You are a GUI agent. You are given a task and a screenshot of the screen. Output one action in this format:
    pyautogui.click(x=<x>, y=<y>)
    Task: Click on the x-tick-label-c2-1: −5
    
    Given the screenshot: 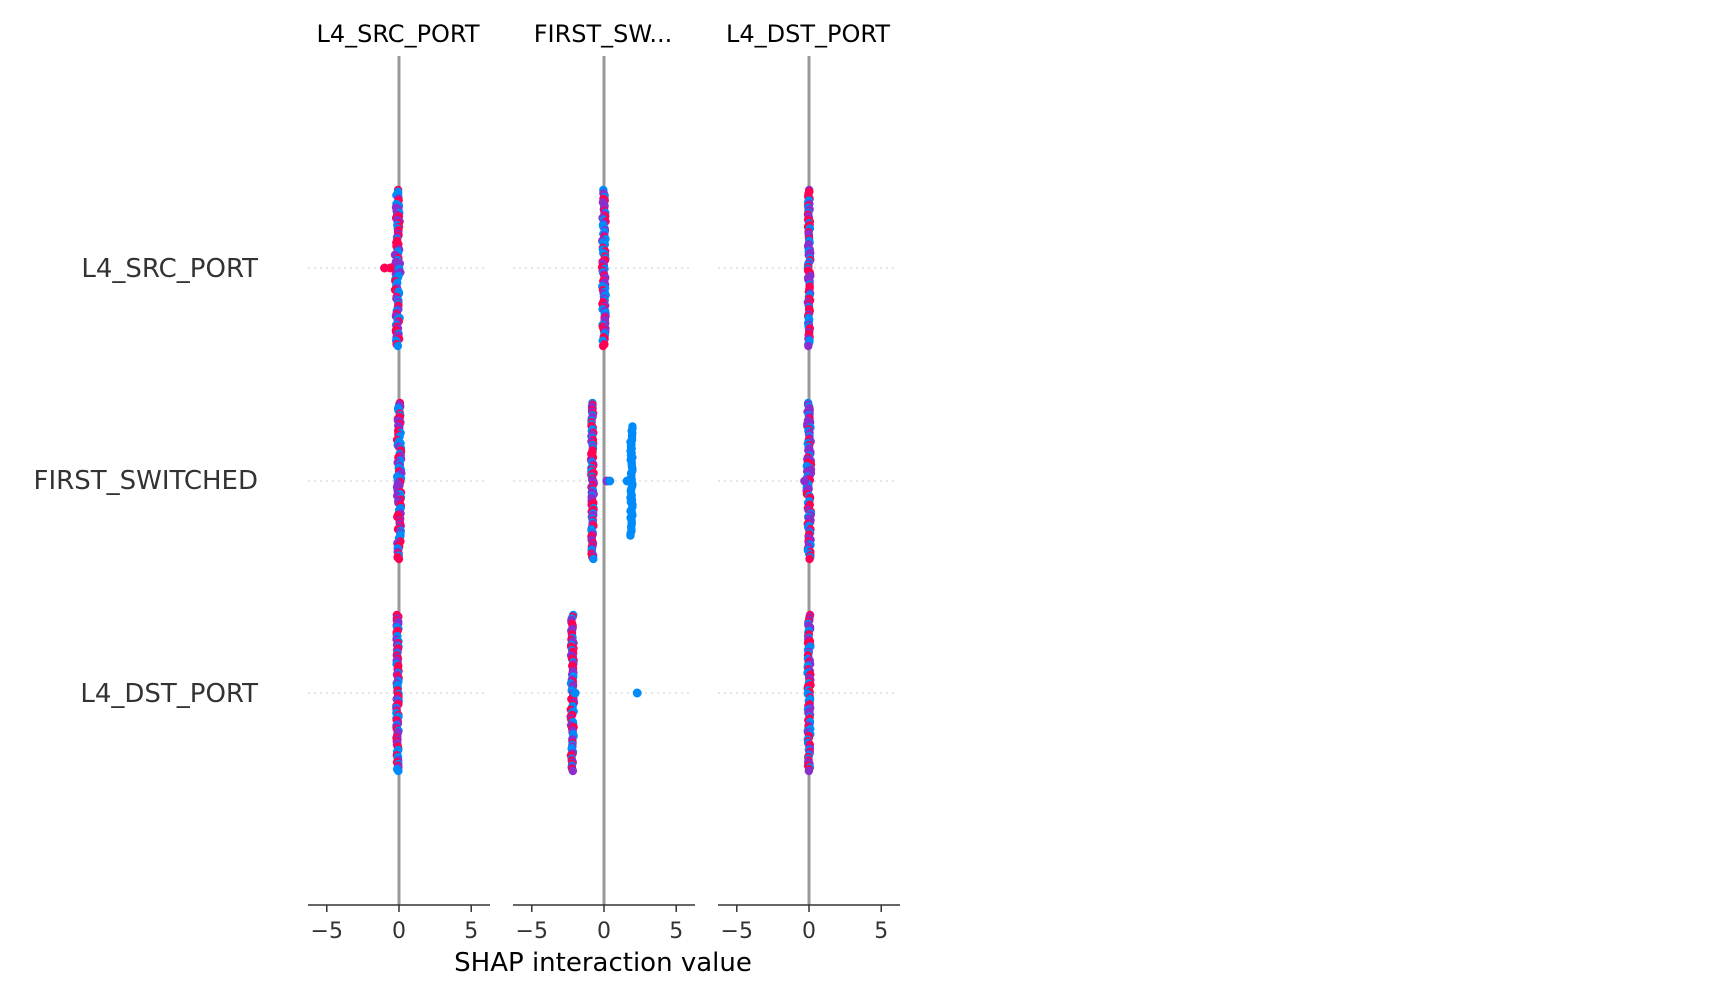 What is the action you would take?
    pyautogui.click(x=532, y=931)
    